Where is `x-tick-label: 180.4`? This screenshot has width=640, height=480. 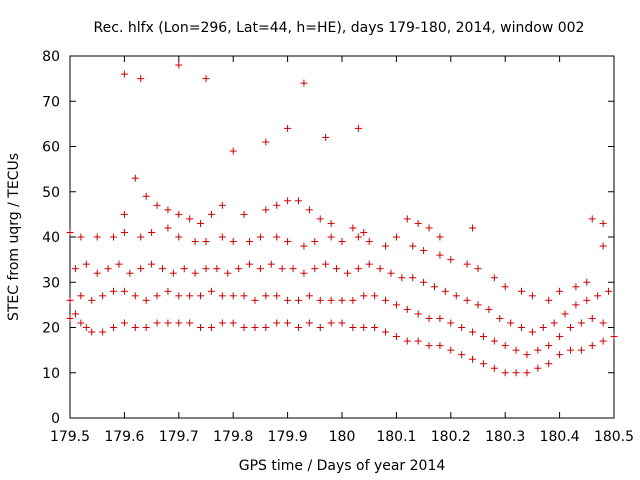 x-tick-label: 180.4 is located at coordinates (560, 437).